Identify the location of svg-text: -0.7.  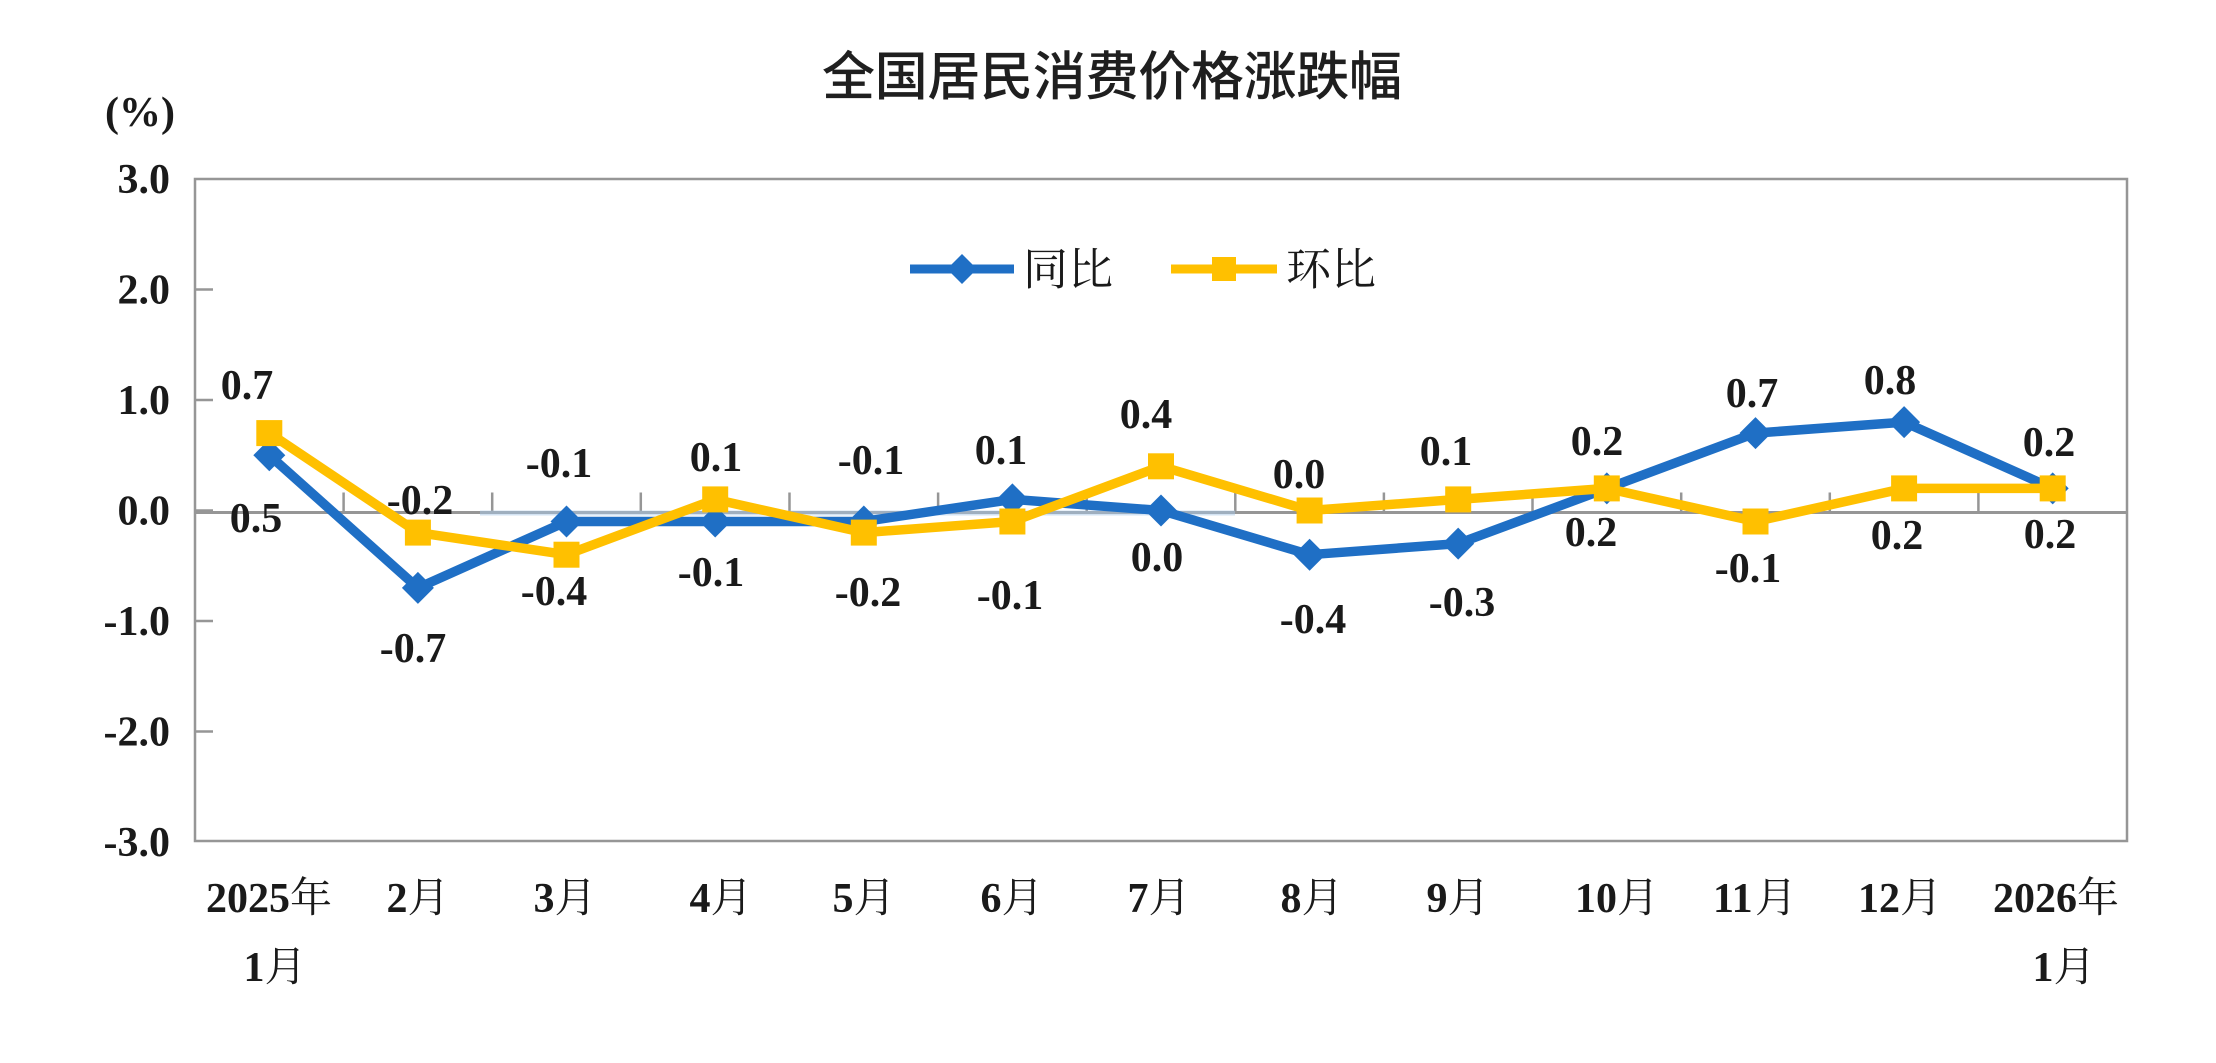
(413, 649).